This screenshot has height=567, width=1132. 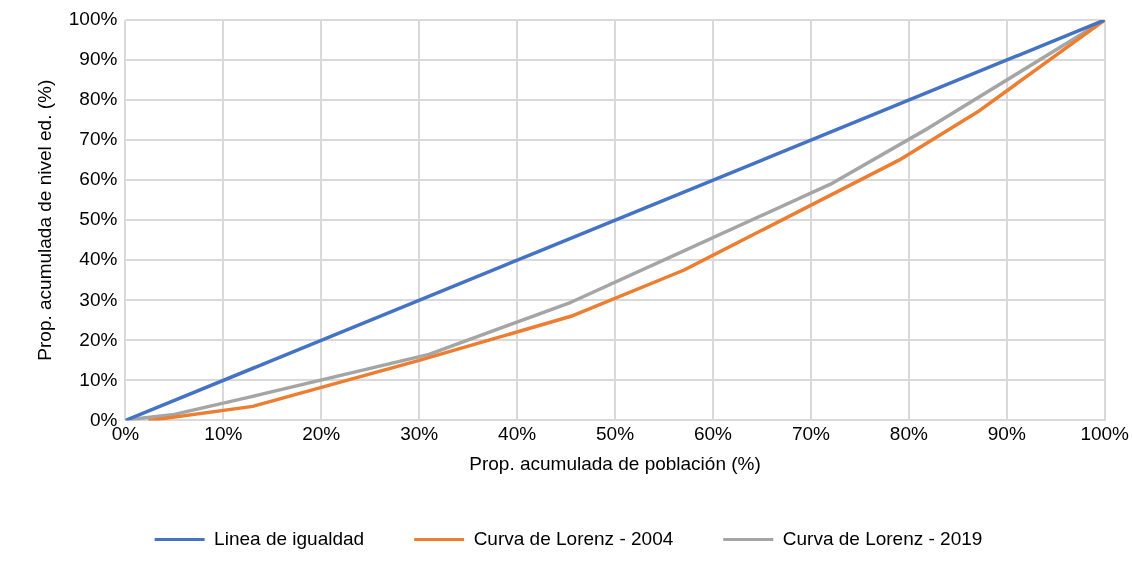 What do you see at coordinates (419, 434) in the screenshot?
I see `x-tick-label: 30%` at bounding box center [419, 434].